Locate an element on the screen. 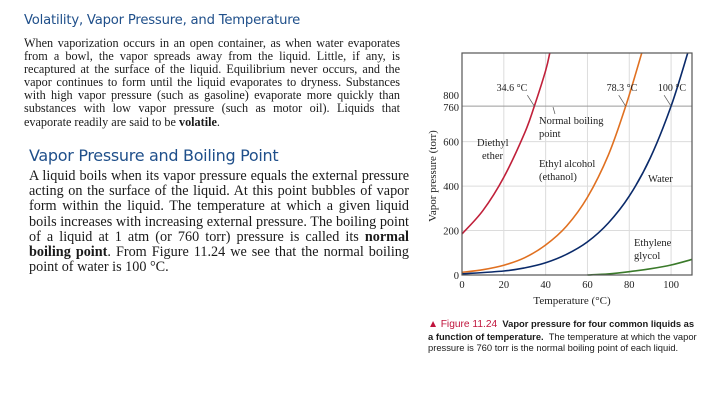  y-tick-label: 400 is located at coordinates (451, 187).